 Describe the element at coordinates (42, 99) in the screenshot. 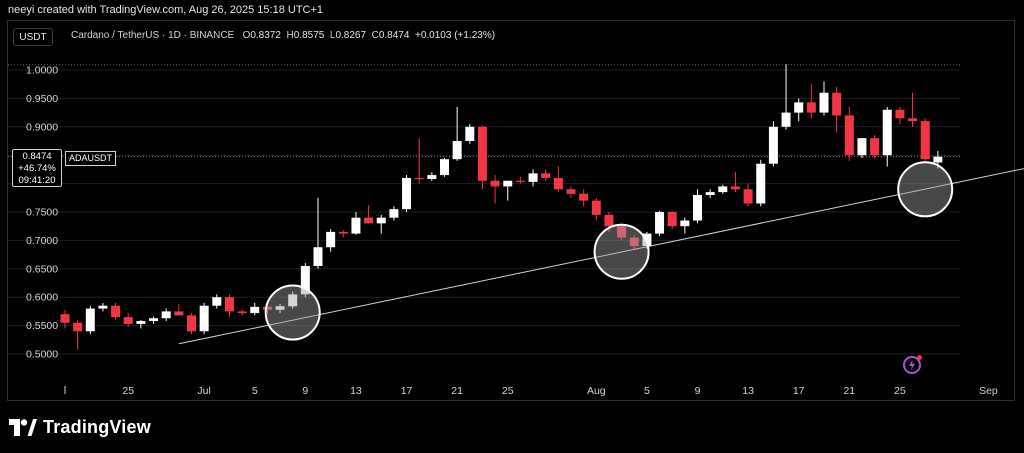

I see `y-tick-label: 0.9500` at that location.